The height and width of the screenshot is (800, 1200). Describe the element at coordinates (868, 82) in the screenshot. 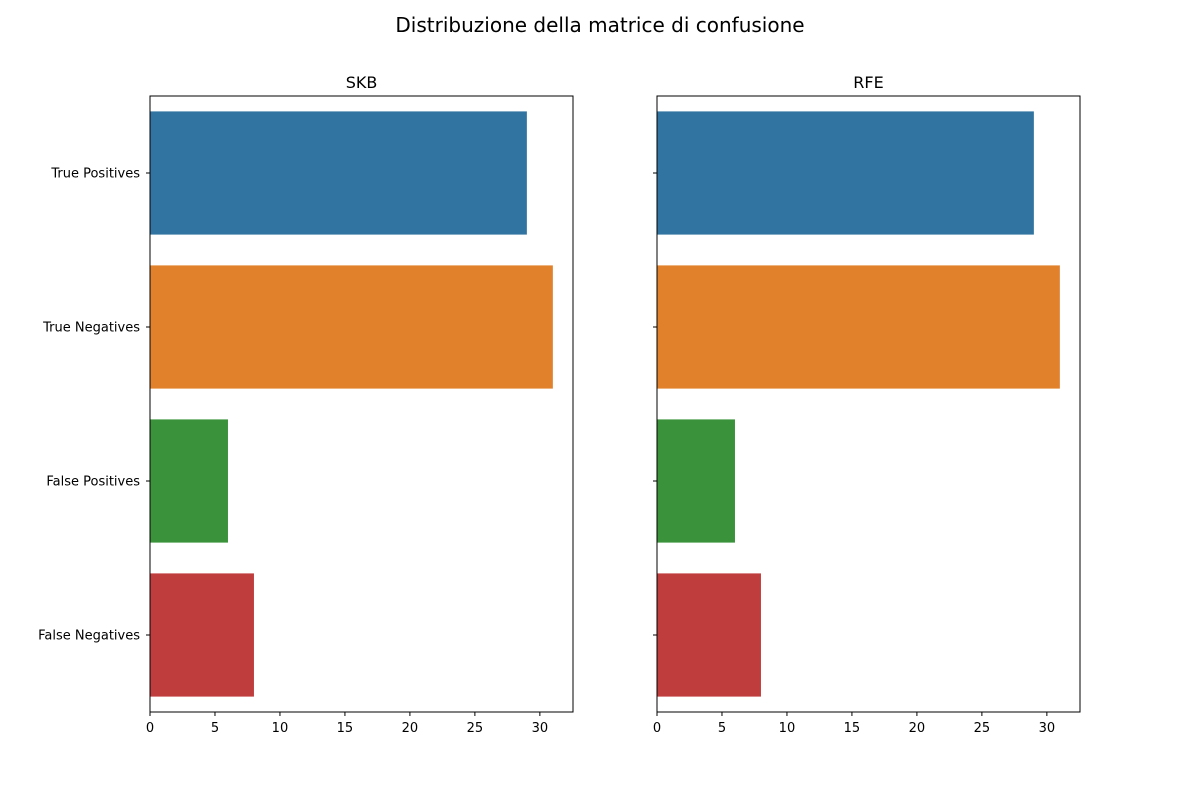

I see `subplot-title: RFE` at that location.